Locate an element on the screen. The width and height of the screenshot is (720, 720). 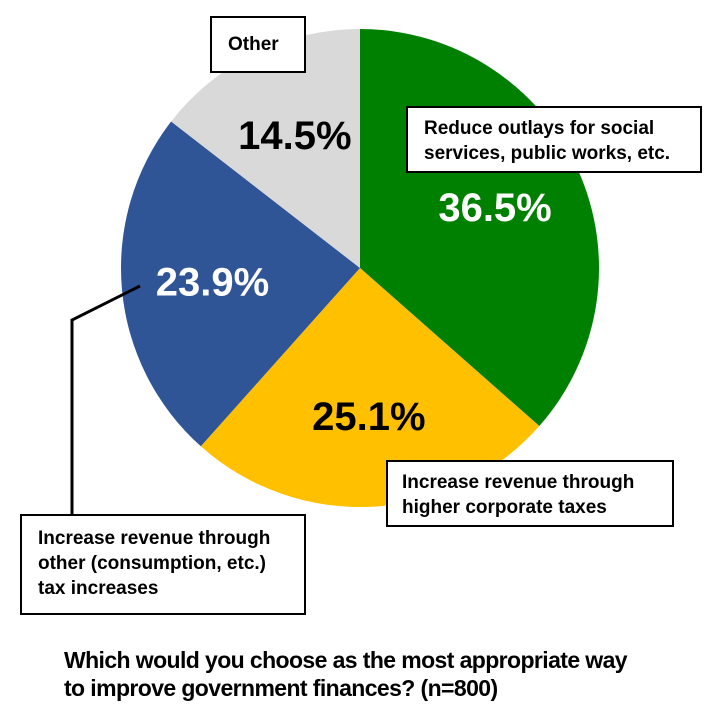
callout-reduce-line-1: Reduce outlays for social is located at coordinates (539, 128).